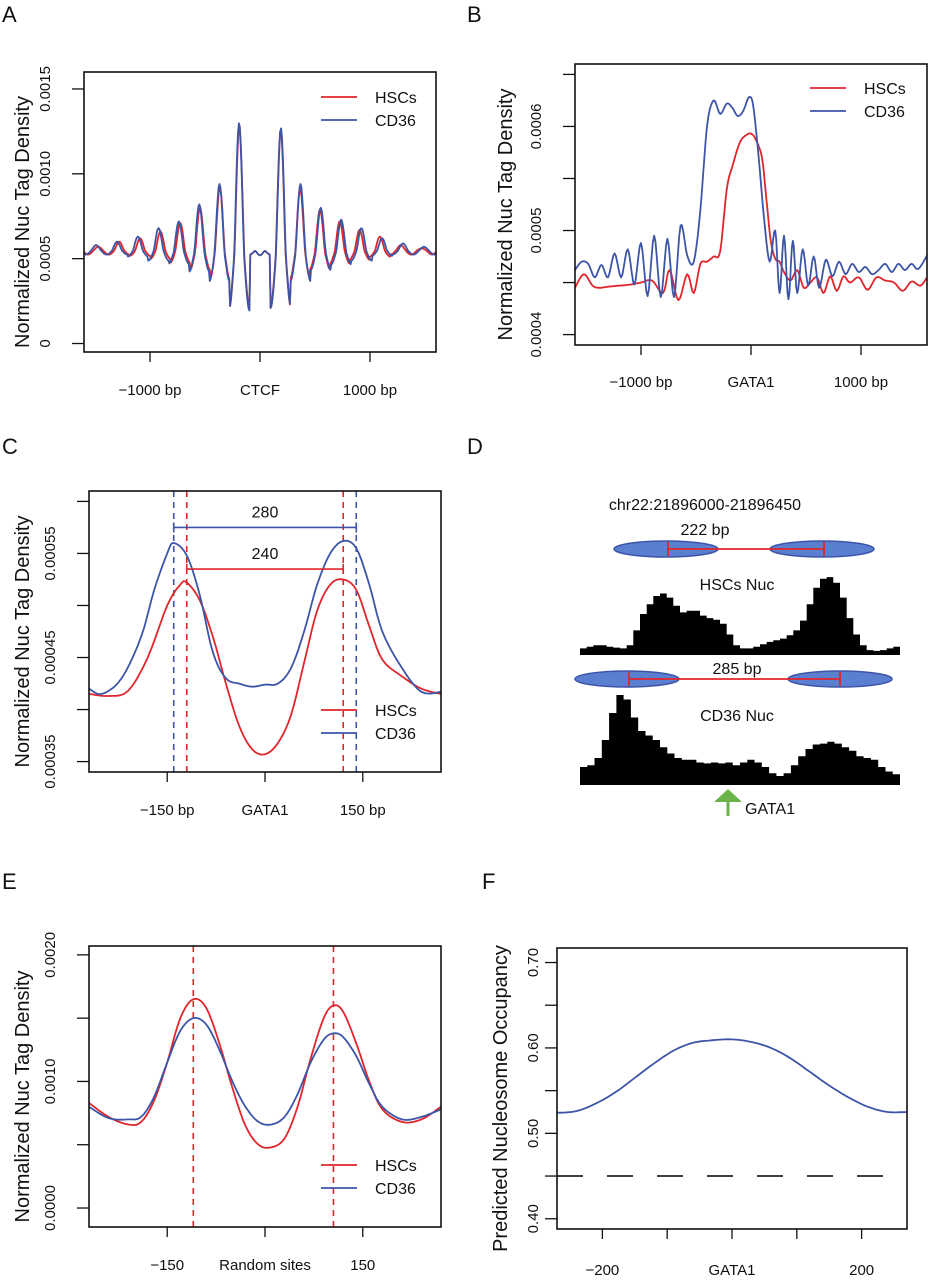  I want to click on hscs-coverage-track, so click(740, 616).